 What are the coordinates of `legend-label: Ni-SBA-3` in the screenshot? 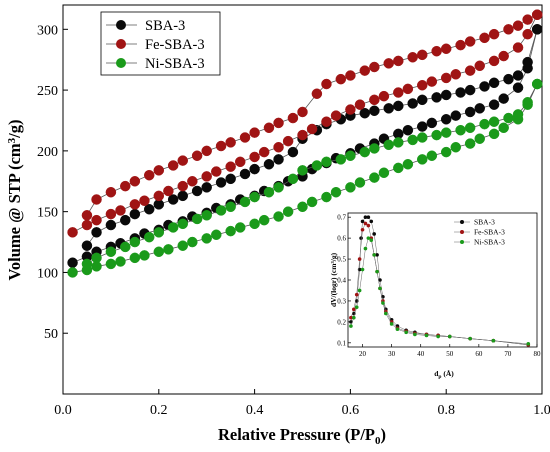 It's located at (175, 64).